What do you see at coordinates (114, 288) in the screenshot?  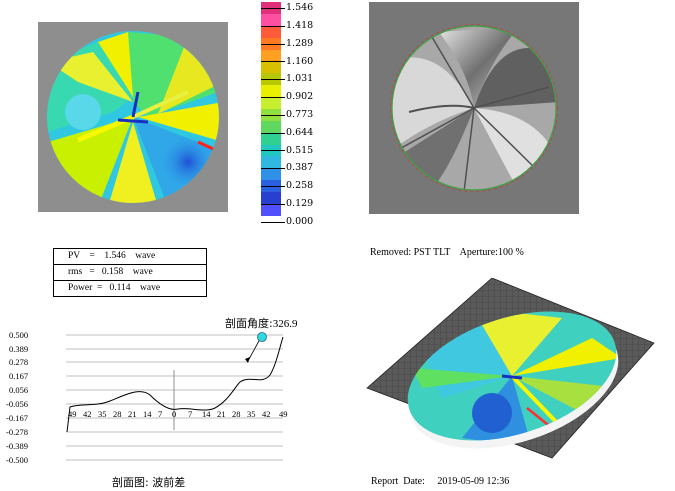 I see `power-row: Power = 0.114 wave` at bounding box center [114, 288].